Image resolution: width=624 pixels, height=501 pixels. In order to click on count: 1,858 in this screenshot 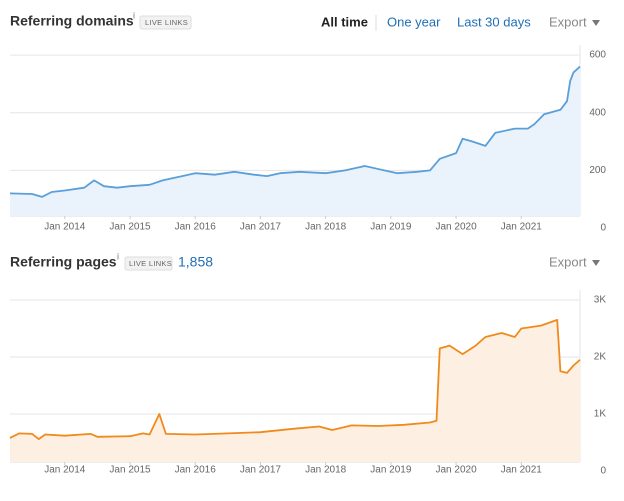, I will do `click(195, 262)`.